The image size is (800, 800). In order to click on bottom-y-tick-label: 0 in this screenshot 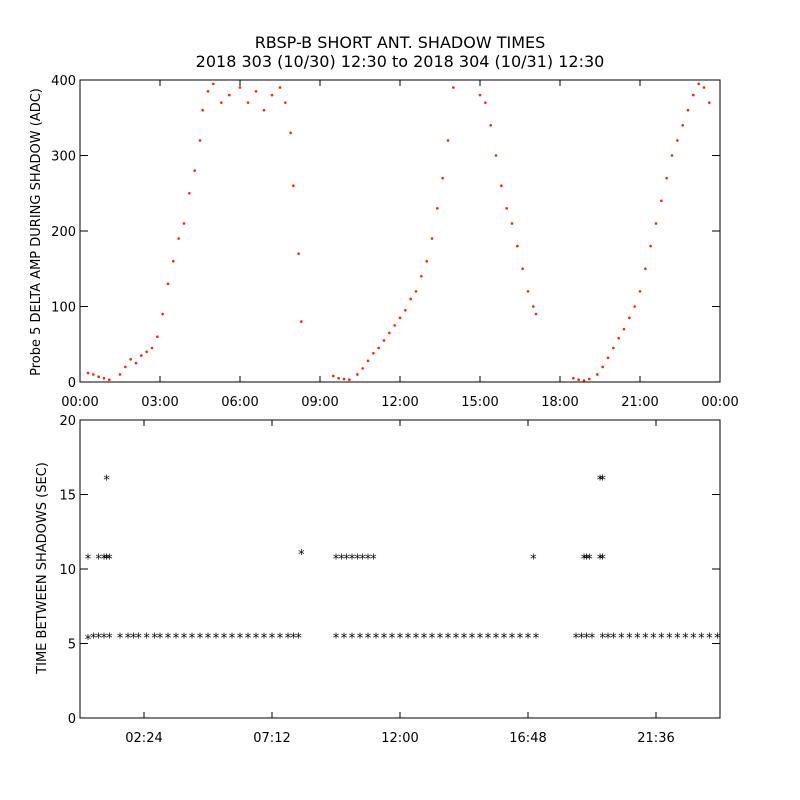, I will do `click(72, 719)`.